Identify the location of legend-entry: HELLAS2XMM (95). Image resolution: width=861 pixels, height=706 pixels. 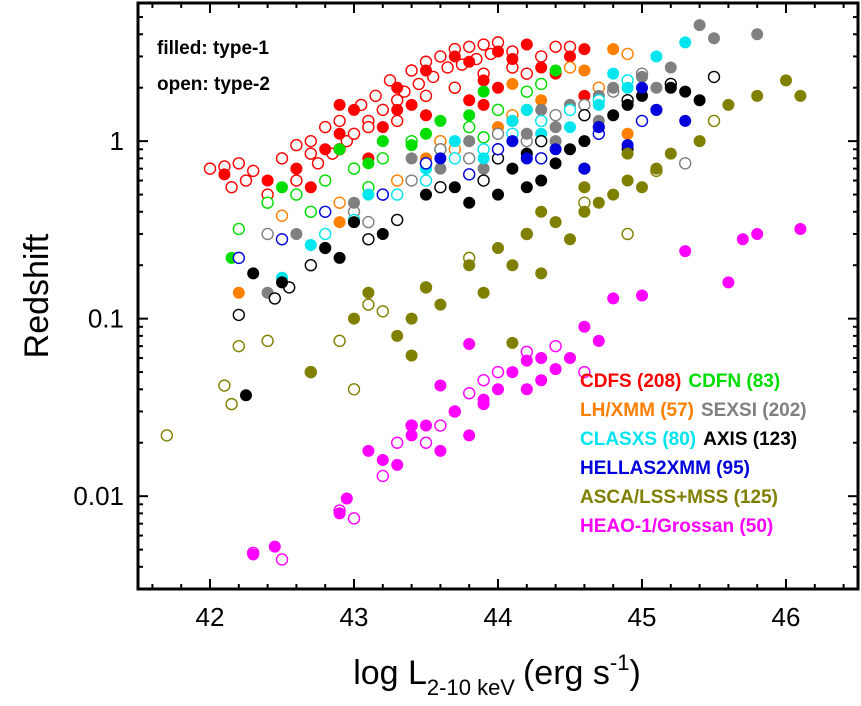
(665, 468).